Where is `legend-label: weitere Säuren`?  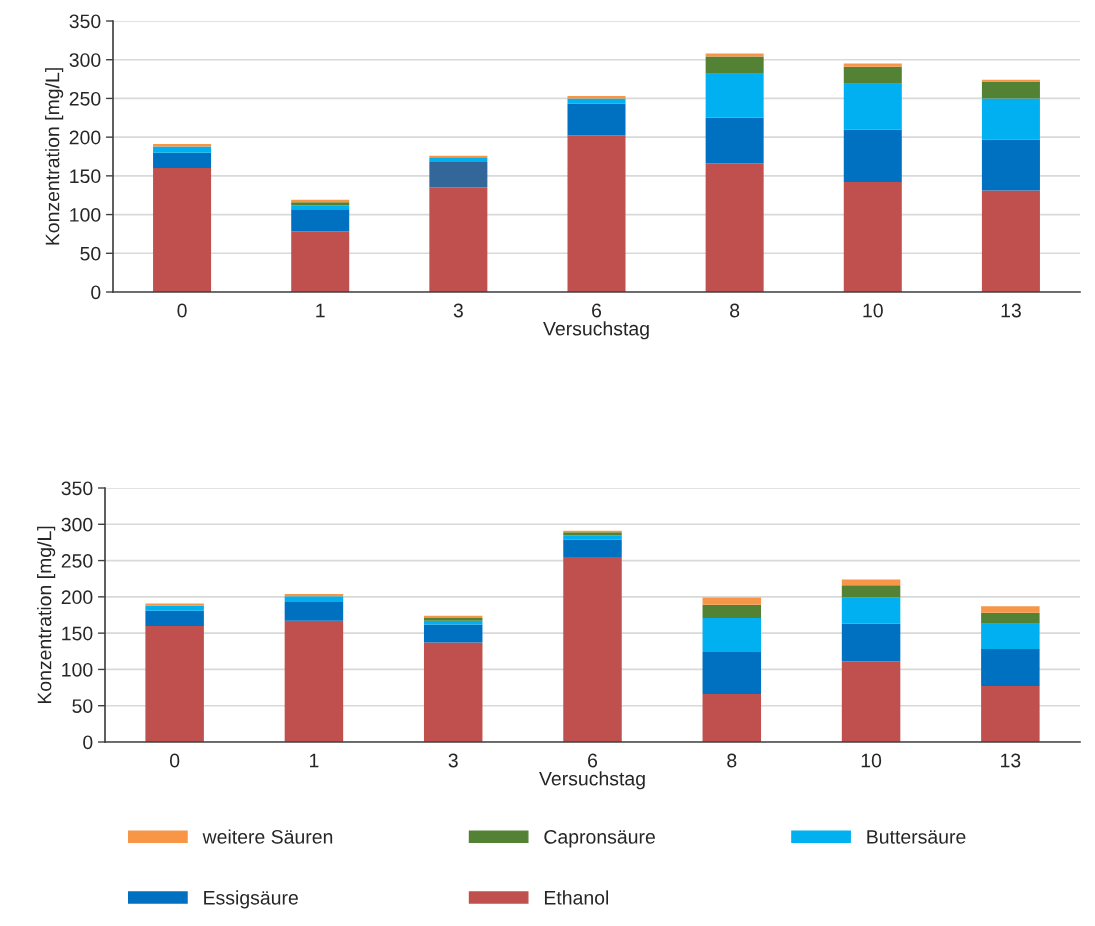
legend-label: weitere Säuren is located at coordinates (267, 836).